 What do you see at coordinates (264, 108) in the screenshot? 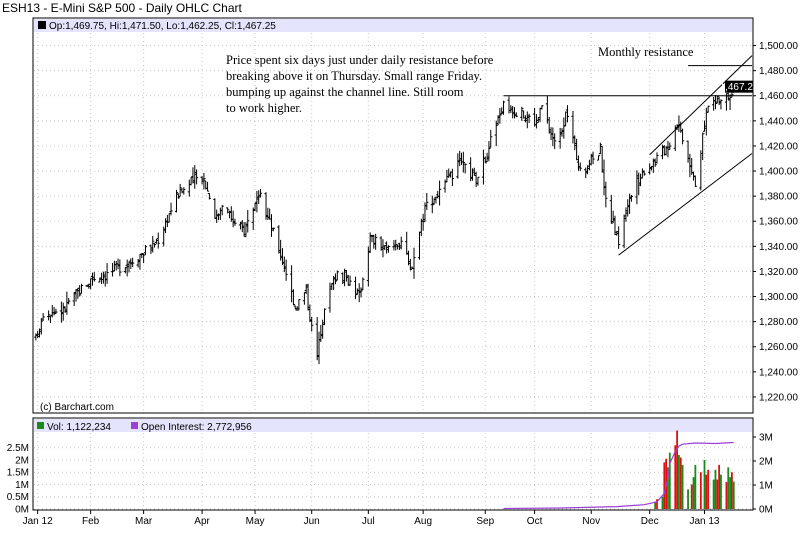
I see `annotation-line: to work higher.` at bounding box center [264, 108].